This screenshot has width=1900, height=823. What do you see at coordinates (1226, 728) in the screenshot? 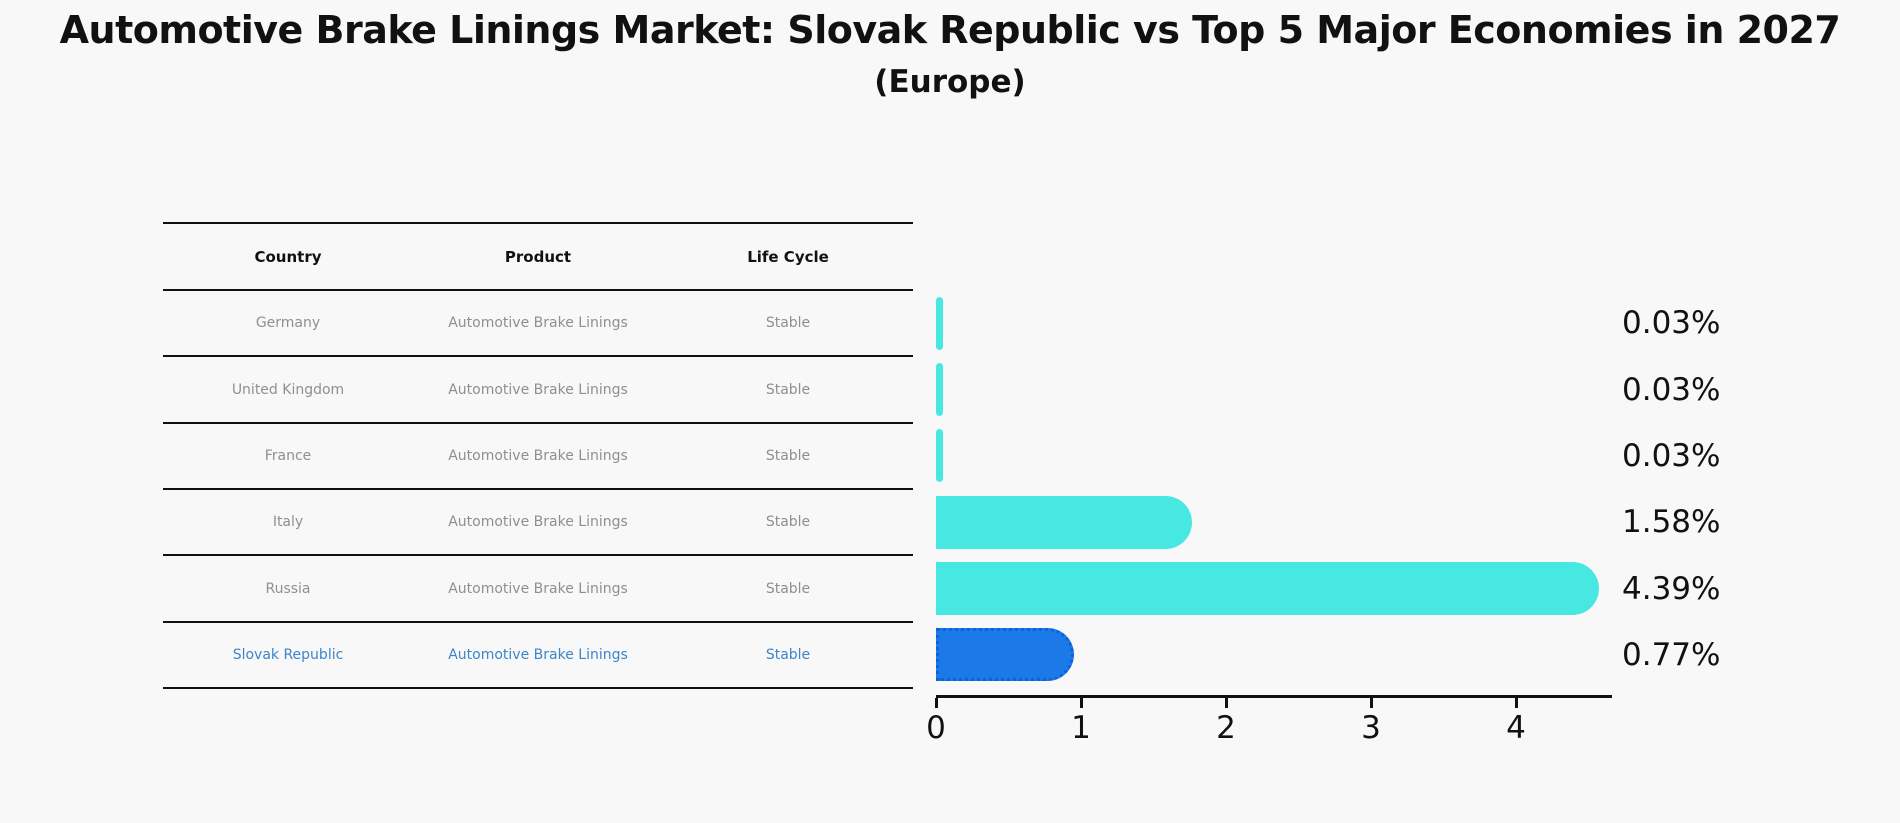
I see `x-tick-label: 2` at bounding box center [1226, 728].